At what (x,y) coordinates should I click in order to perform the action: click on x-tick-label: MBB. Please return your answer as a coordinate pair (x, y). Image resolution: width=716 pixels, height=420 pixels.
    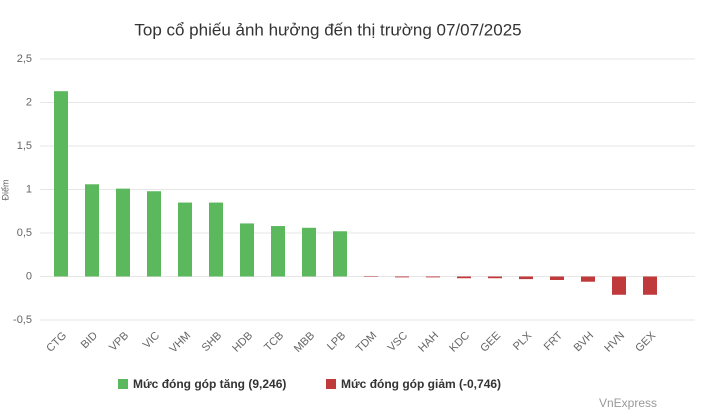
    Looking at the image, I should click on (304, 342).